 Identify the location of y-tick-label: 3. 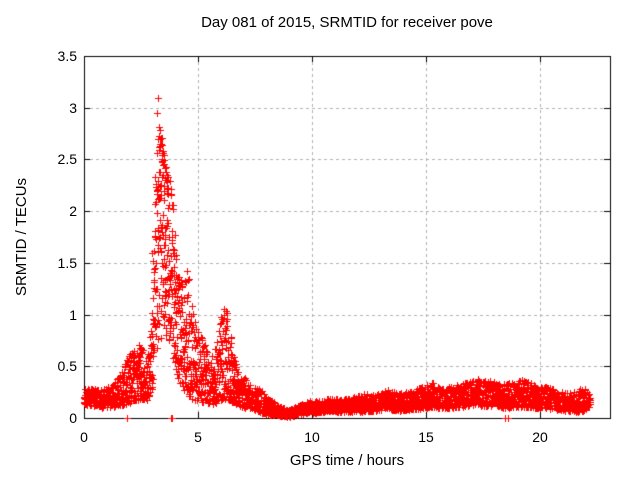
(73, 108).